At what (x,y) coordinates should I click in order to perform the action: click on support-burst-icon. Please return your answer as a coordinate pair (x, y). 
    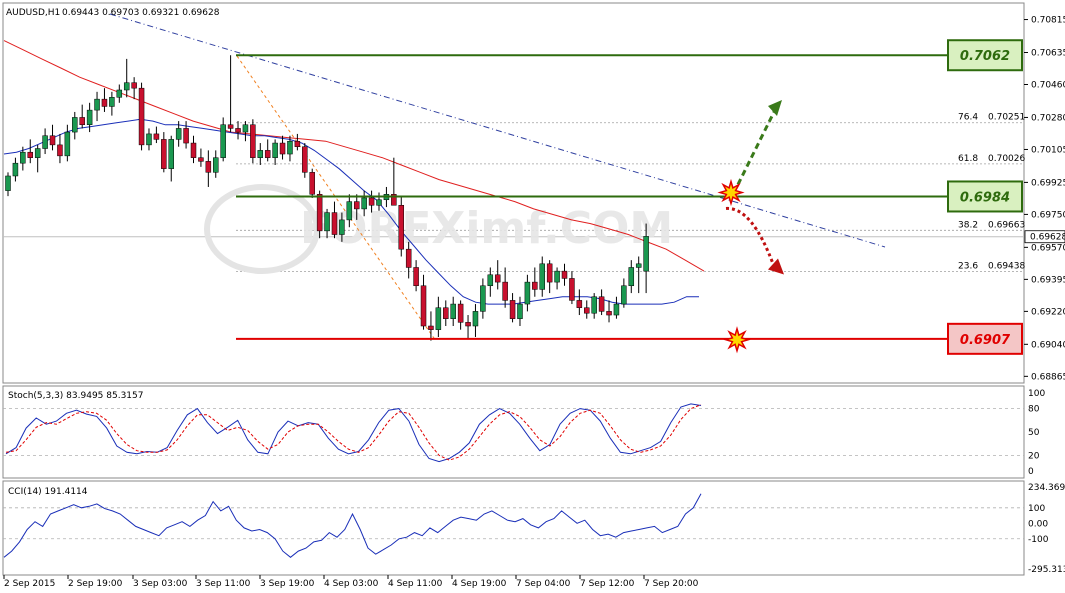
    Looking at the image, I should click on (737, 340).